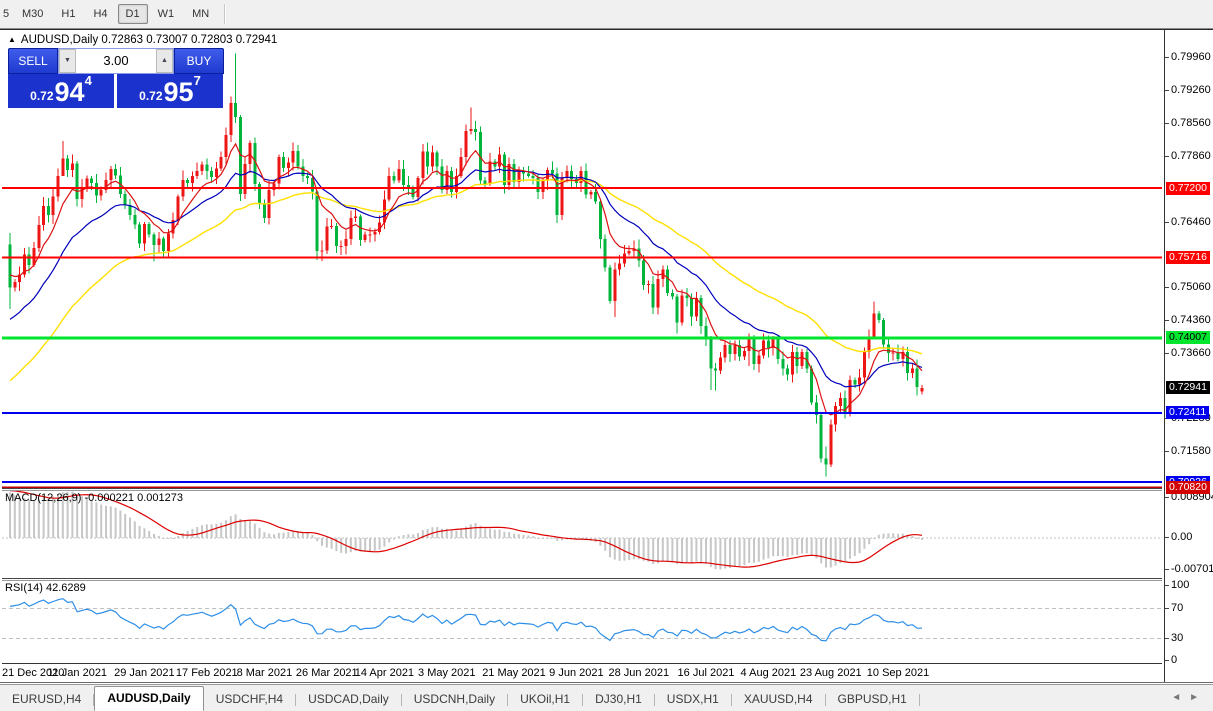  I want to click on chart-tab-eurusd-h4: EURUSD,H4, so click(47, 699).